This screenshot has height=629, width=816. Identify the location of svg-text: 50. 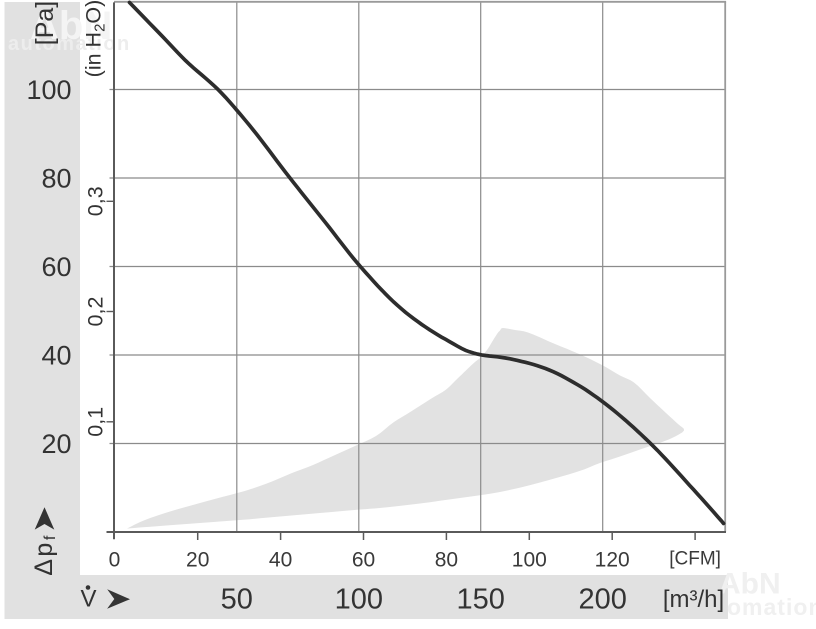
(237, 600).